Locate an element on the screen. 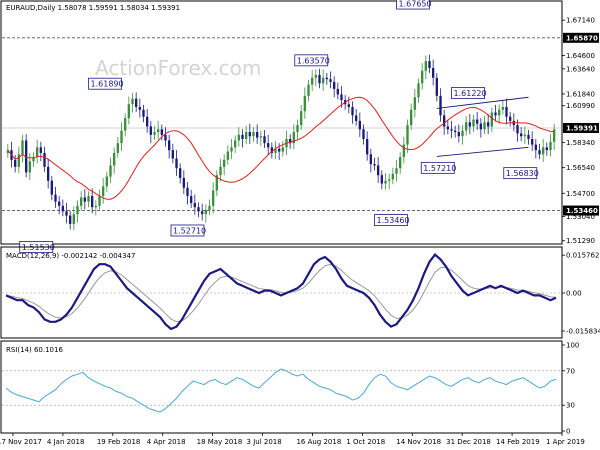  level-tag-box is located at coordinates (581, 210).